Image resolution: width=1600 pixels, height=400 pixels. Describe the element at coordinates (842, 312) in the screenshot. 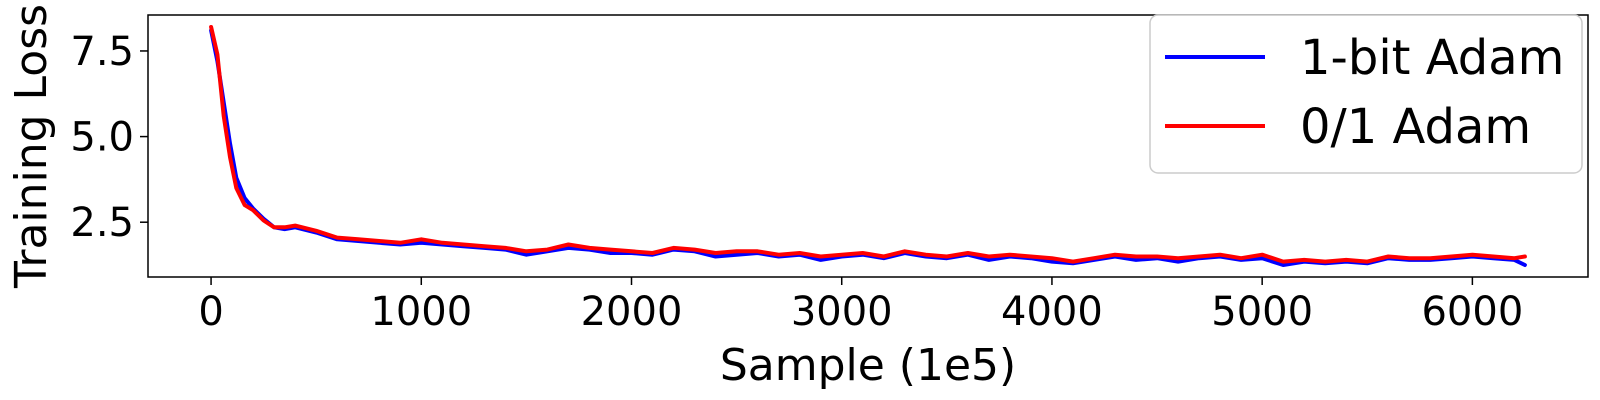

I see `x-tick-label: 3000` at that location.